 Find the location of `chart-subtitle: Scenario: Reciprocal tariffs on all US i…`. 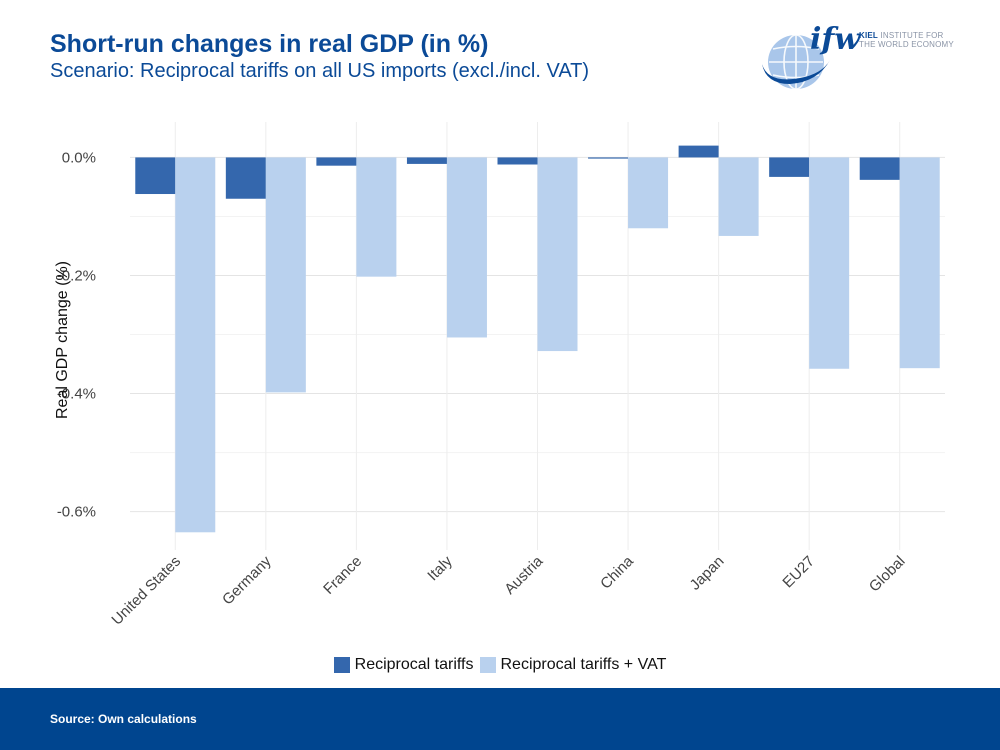

chart-subtitle: Scenario: Reciprocal tariffs on all US i… is located at coordinates (320, 71).